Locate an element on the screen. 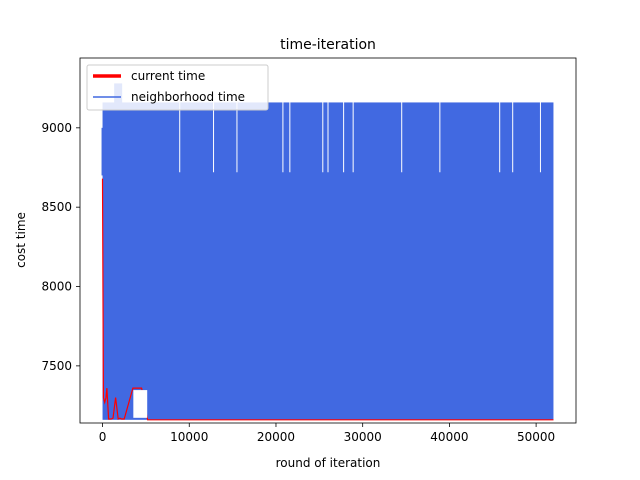  plateau-gap is located at coordinates (140, 404).